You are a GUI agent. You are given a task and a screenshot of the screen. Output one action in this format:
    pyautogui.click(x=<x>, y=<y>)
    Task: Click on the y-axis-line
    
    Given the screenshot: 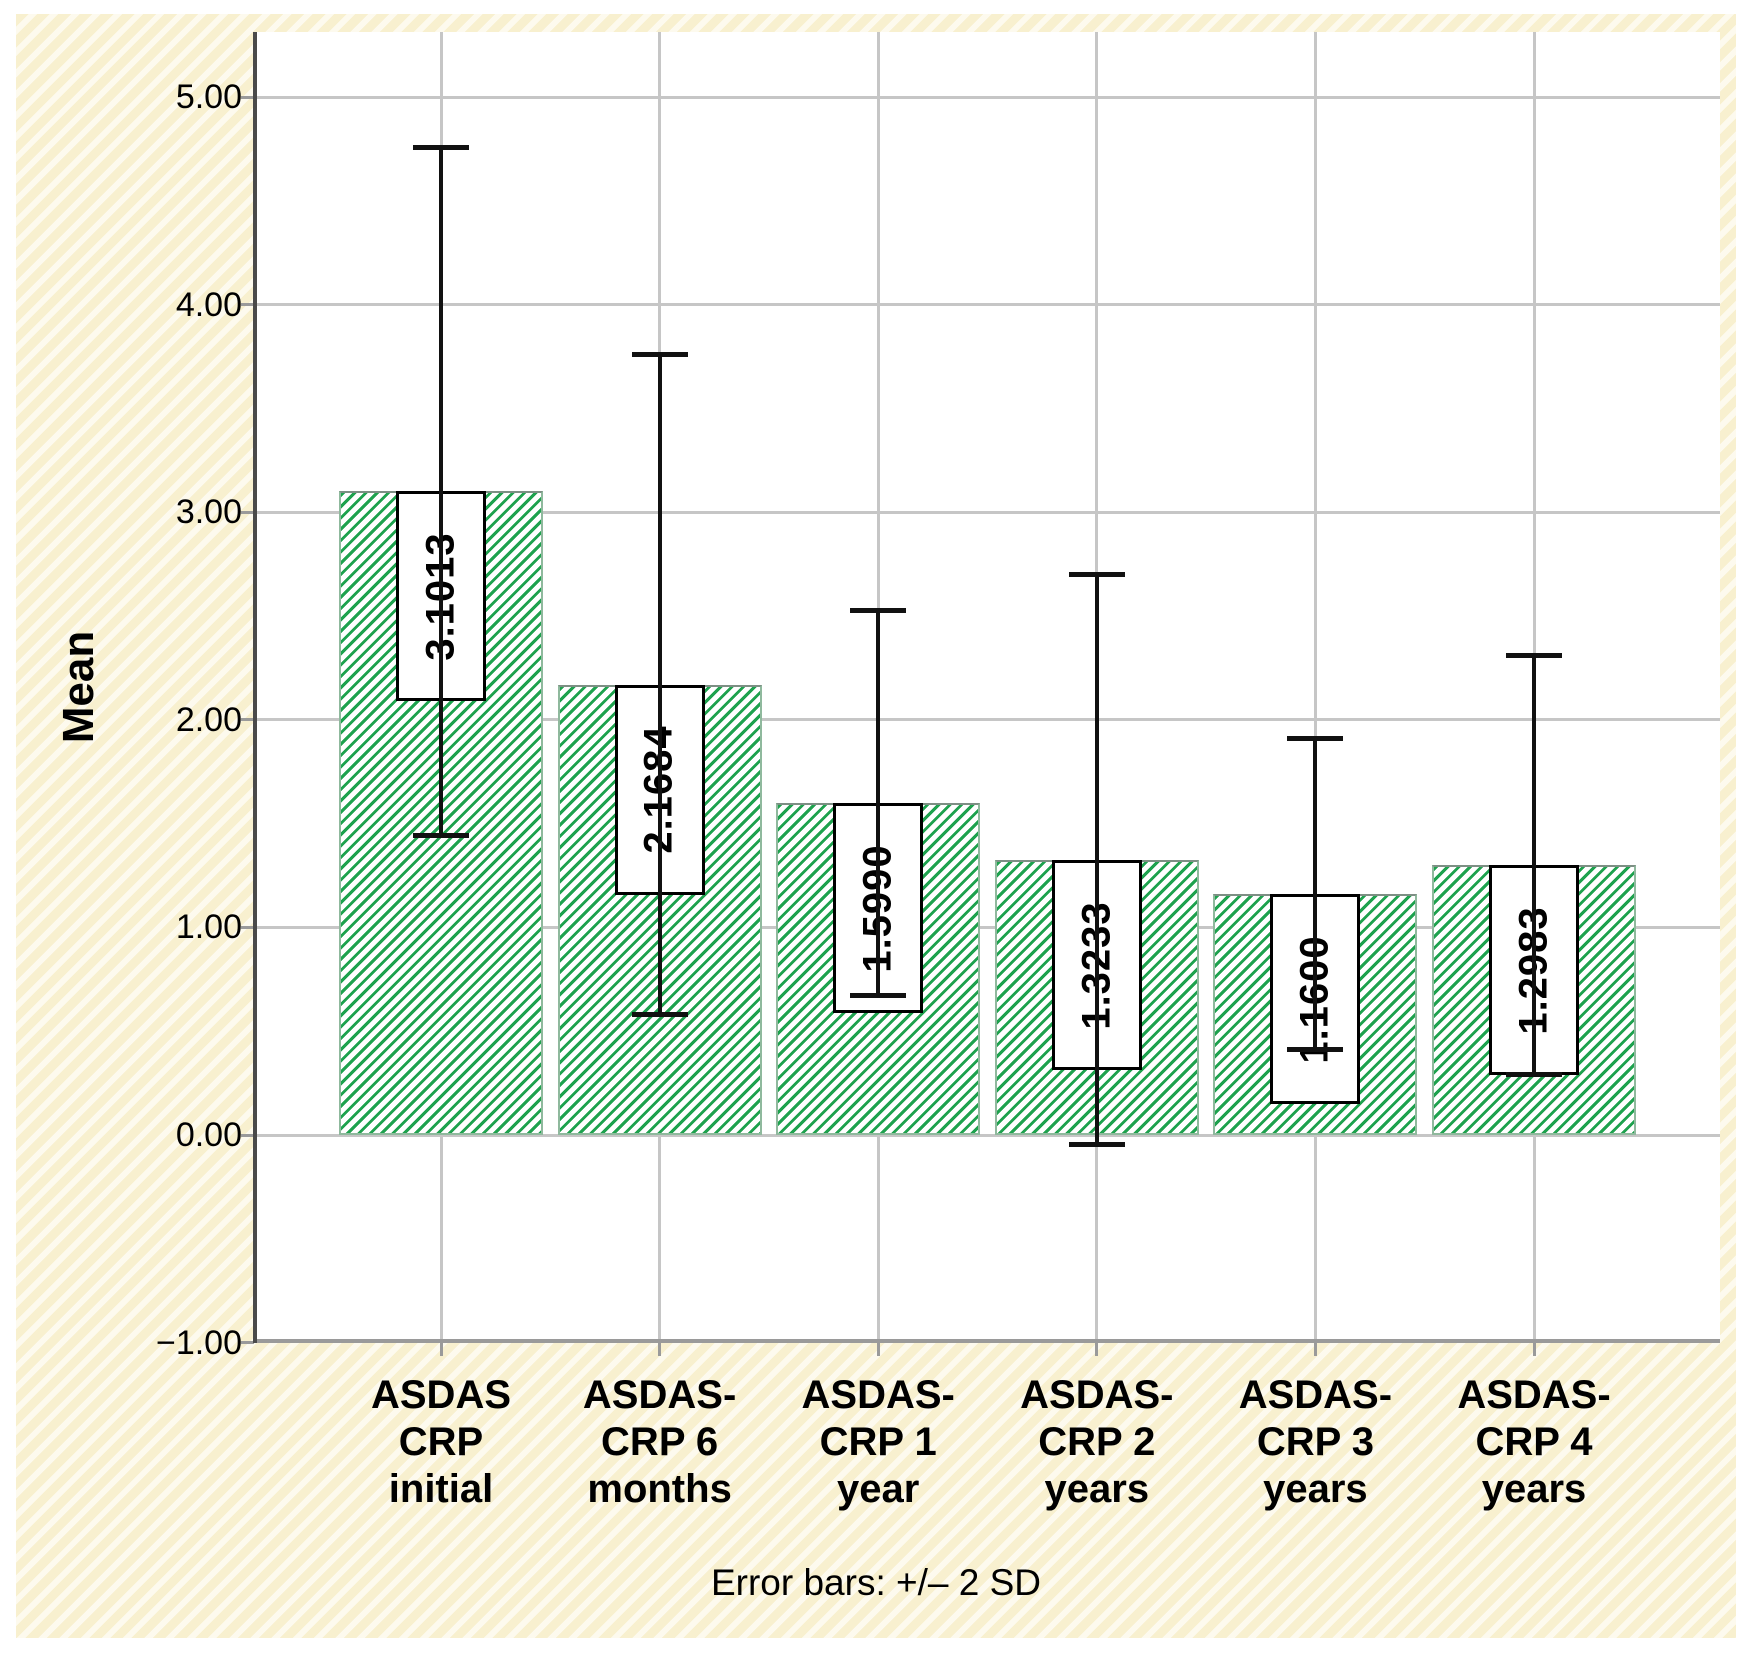 What is the action you would take?
    pyautogui.click(x=255, y=687)
    